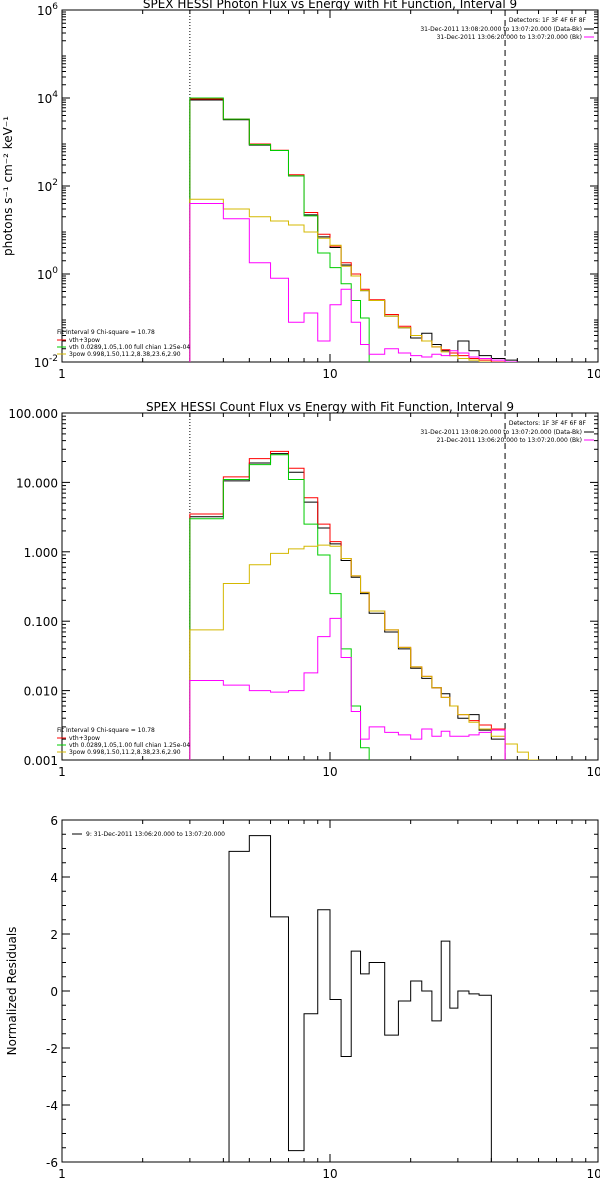 The width and height of the screenshot is (600, 1204). Describe the element at coordinates (37, 483) in the screenshot. I see `y-tick-label: 10.000` at that location.